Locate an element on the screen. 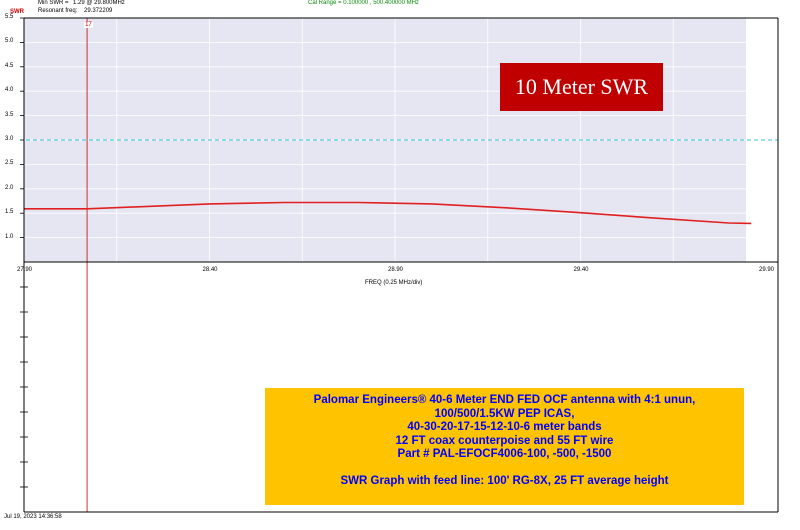  x-tick-label: 28.90 is located at coordinates (396, 270).